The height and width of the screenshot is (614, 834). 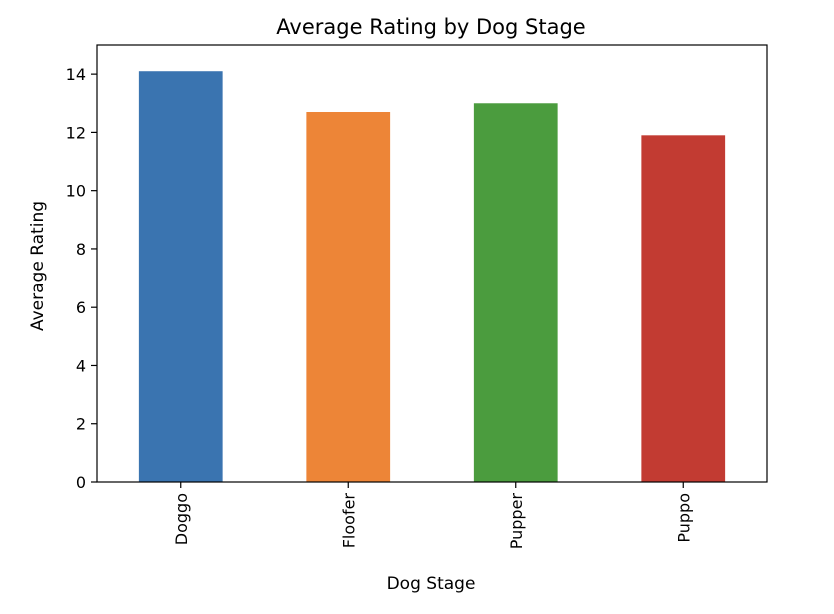 What do you see at coordinates (180, 276) in the screenshot?
I see `bar-doggo` at bounding box center [180, 276].